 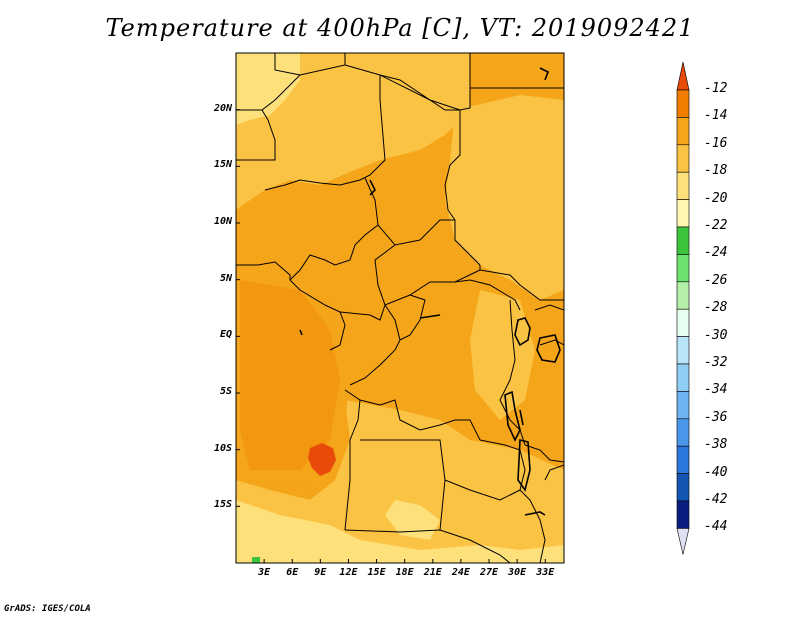 I want to click on colorbar-label: -32, so click(x=716, y=362).